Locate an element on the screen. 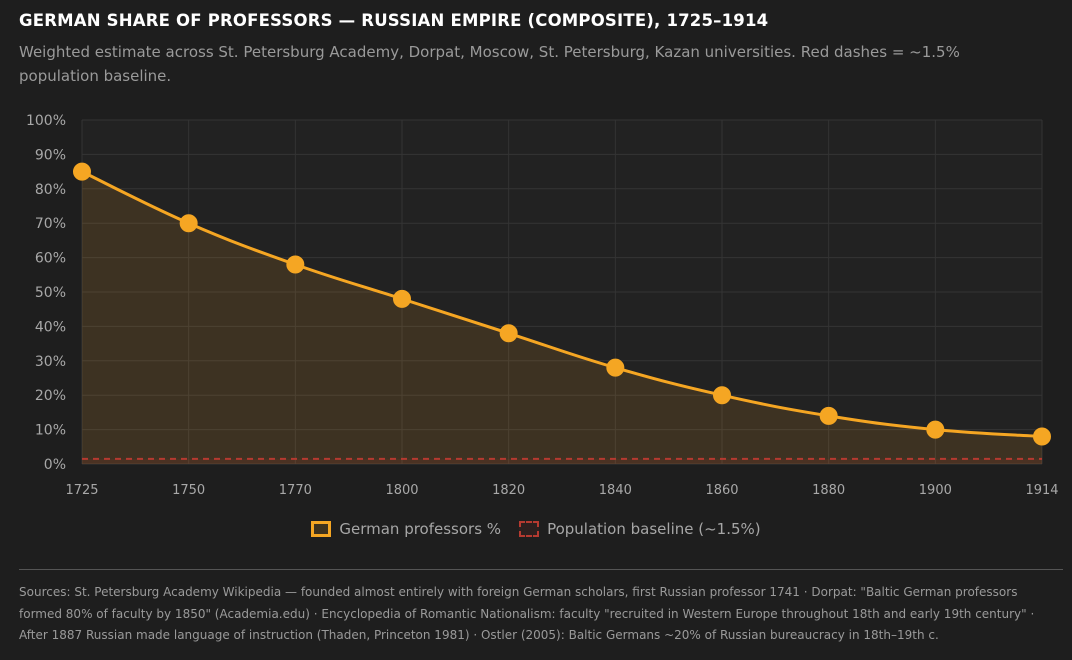 Image resolution: width=1072 pixels, height=660 pixels. y-tick-label: 20% is located at coordinates (50, 396).